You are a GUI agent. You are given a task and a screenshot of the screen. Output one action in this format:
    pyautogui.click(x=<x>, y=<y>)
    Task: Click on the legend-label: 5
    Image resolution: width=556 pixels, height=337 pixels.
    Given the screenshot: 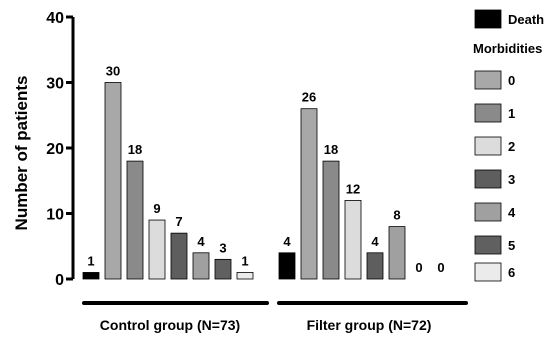 What is the action you would take?
    pyautogui.click(x=511, y=245)
    